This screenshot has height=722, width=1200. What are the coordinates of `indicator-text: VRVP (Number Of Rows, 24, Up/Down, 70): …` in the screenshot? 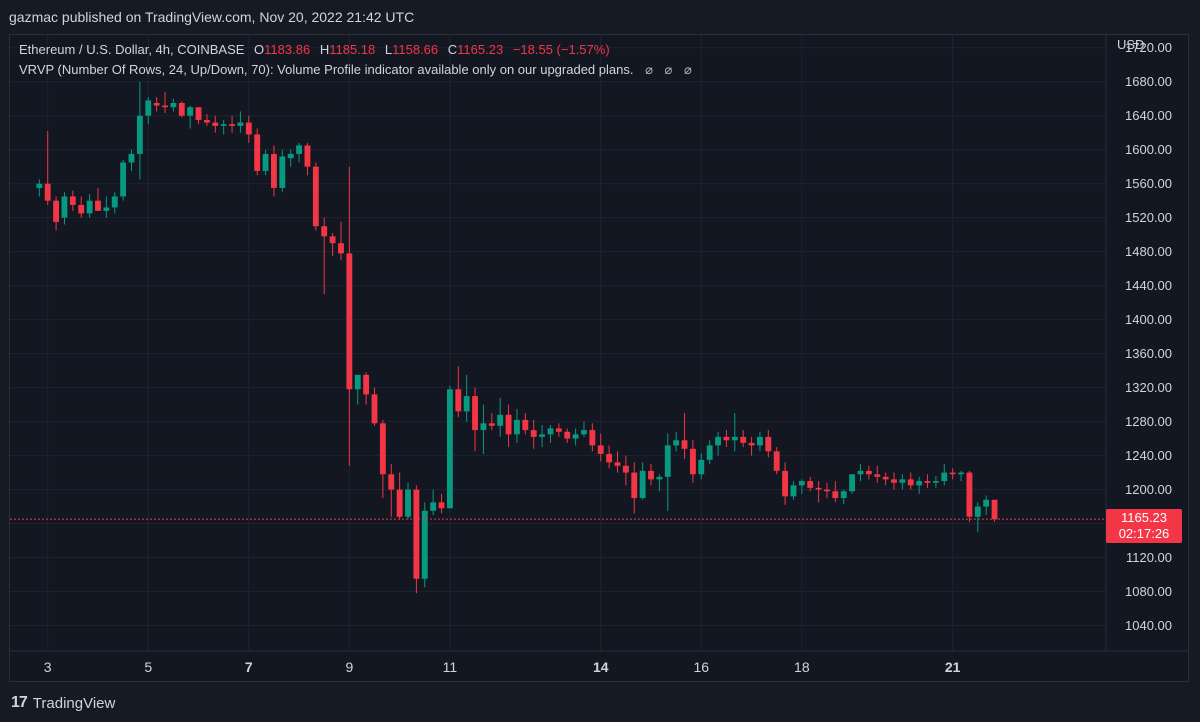 It's located at (326, 69).